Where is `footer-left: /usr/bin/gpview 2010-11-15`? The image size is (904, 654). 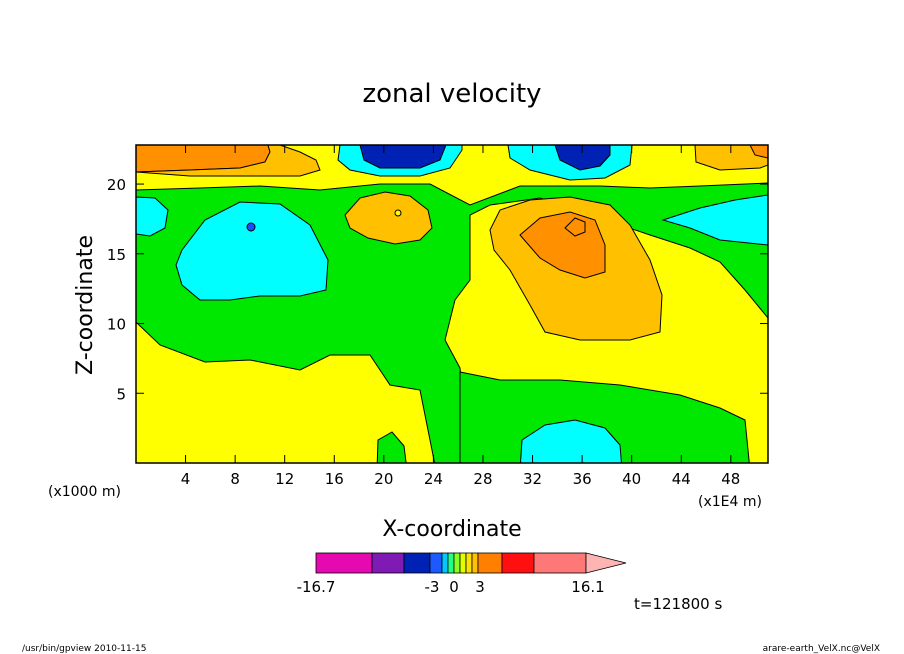 footer-left: /usr/bin/gpview 2010-11-15 is located at coordinates (84, 649).